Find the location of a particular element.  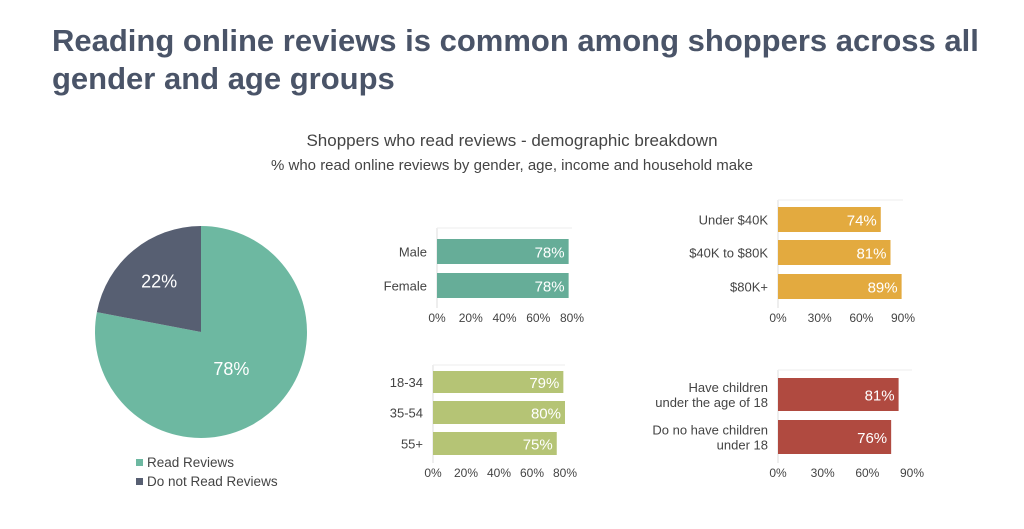

legend-item-read: Read Reviews is located at coordinates (185, 462).